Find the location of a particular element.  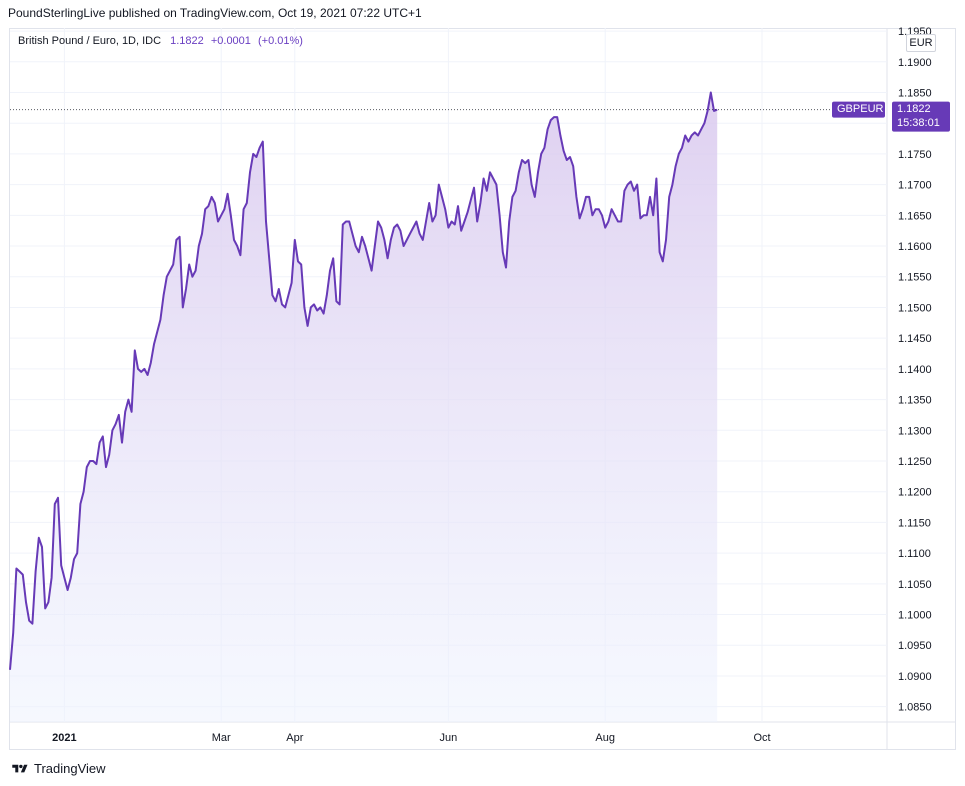

legend-change: +0.0001 is located at coordinates (230, 41).